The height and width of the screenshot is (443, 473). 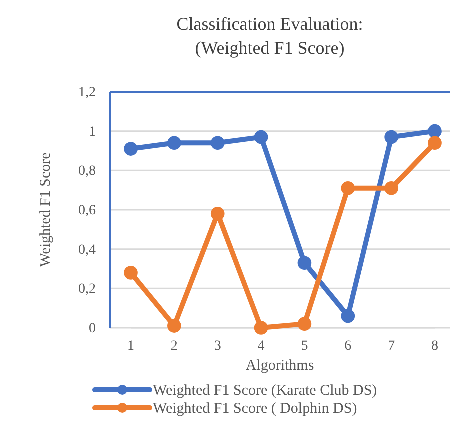 What do you see at coordinates (174, 346) in the screenshot?
I see `x-tick-label: 2` at bounding box center [174, 346].